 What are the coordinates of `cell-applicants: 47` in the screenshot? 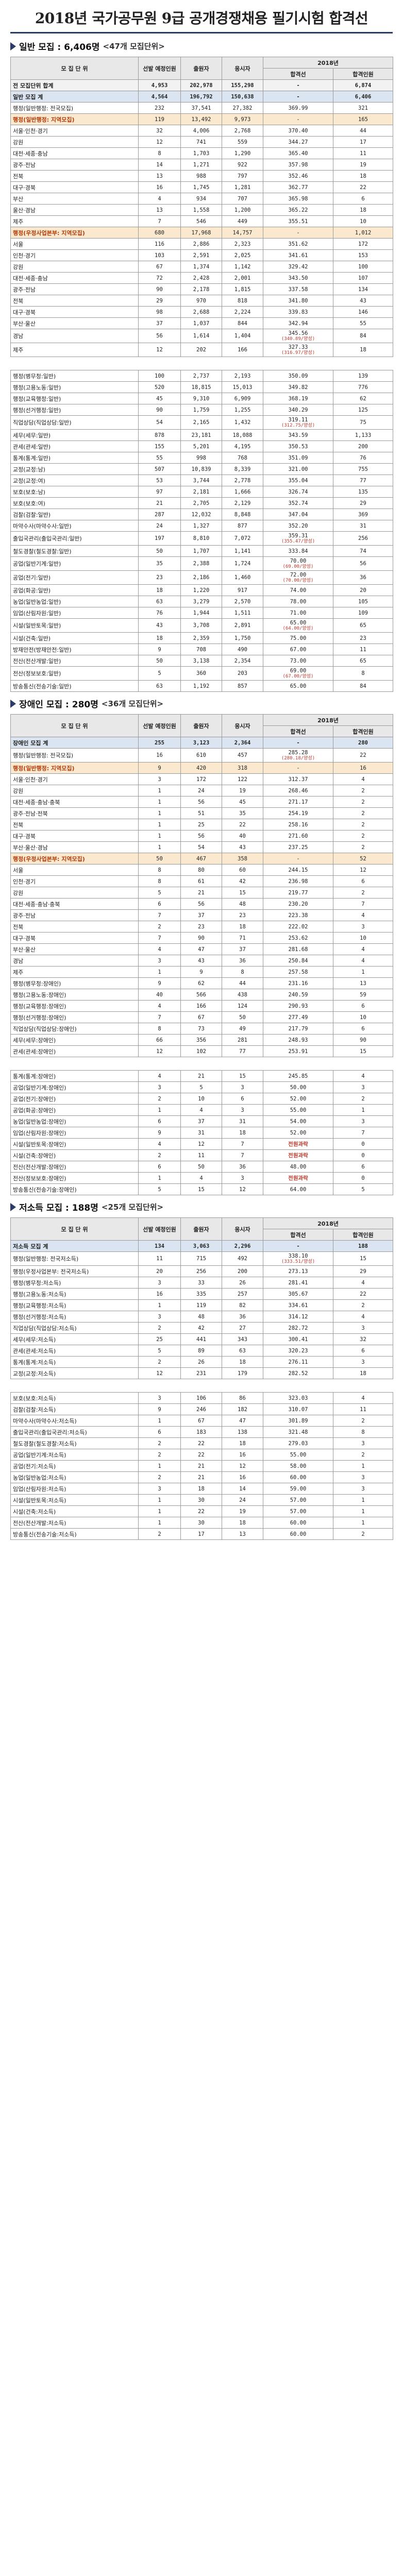 It's located at (201, 949).